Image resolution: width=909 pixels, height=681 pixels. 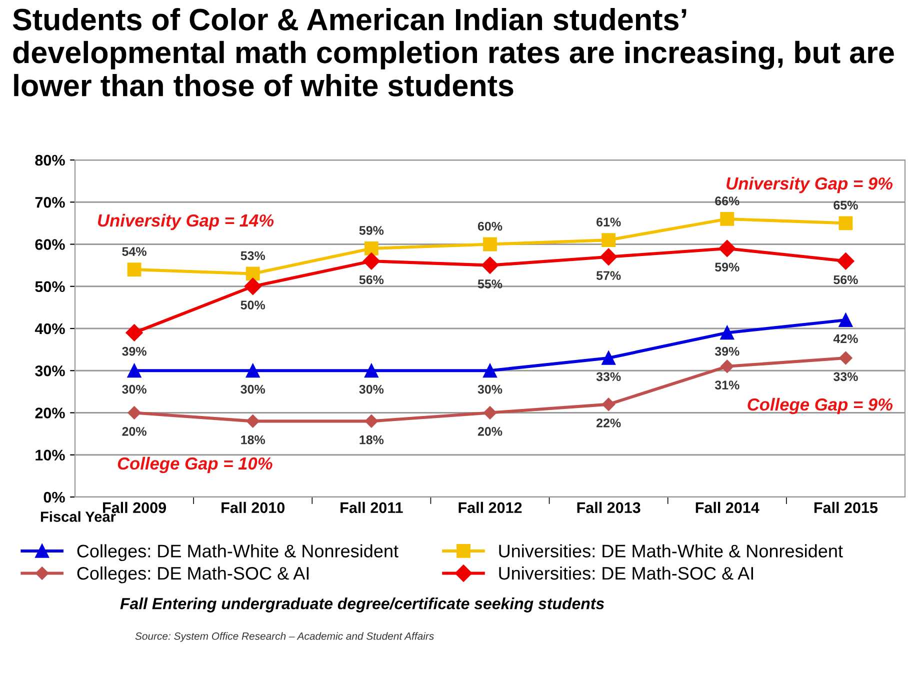 What do you see at coordinates (134, 508) in the screenshot?
I see `x-tick-label: Fall 2009` at bounding box center [134, 508].